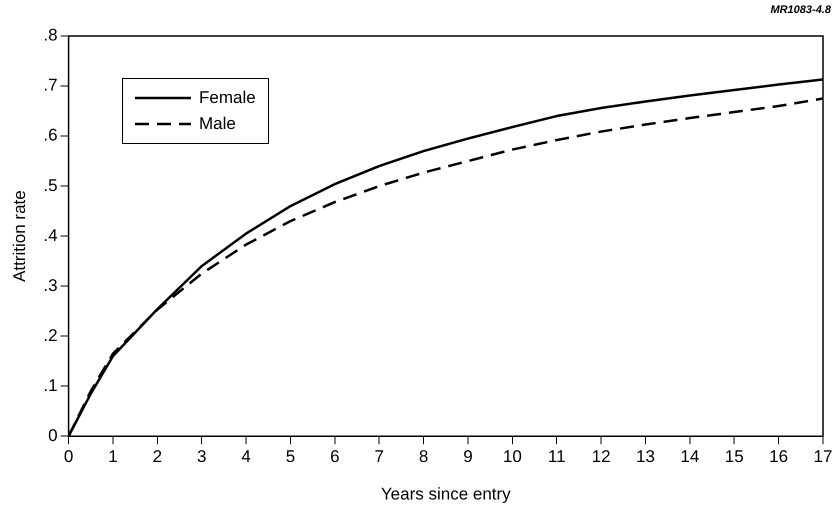  Describe the element at coordinates (246, 456) in the screenshot. I see `x-tick-label: 4` at that location.